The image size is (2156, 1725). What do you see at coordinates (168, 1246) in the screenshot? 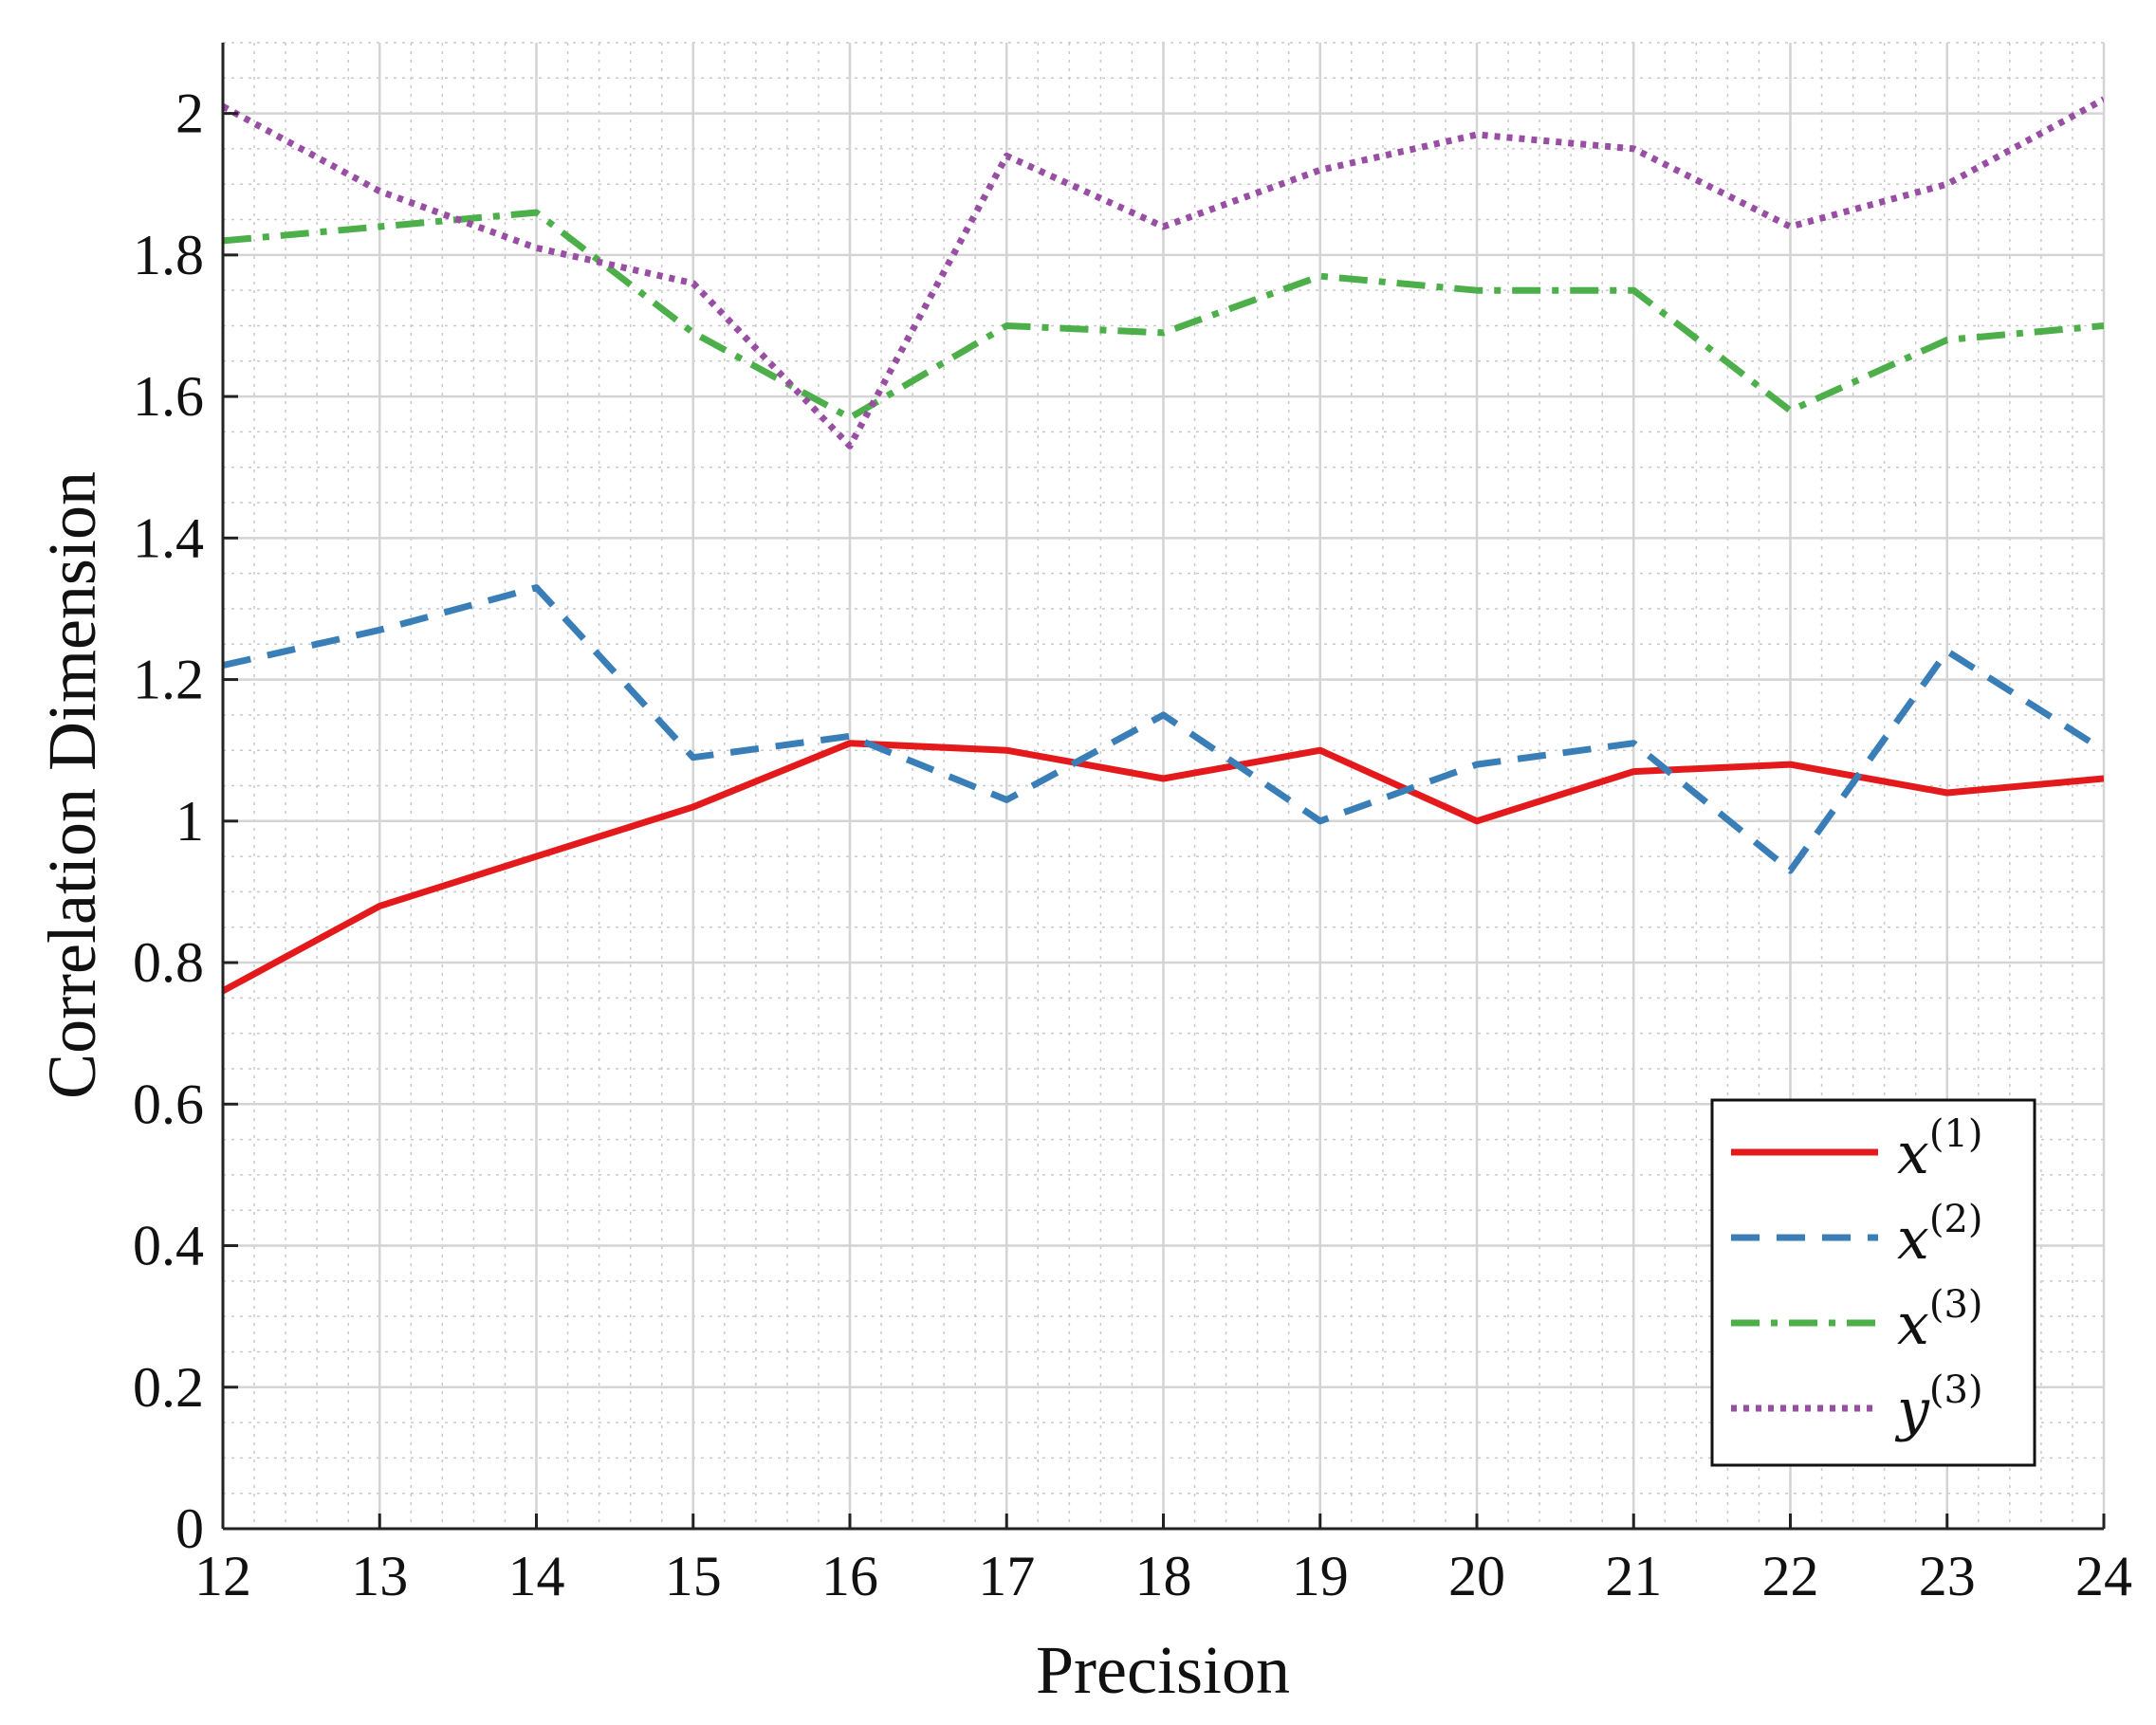
I see `y-tick-label: 0.4` at bounding box center [168, 1246].